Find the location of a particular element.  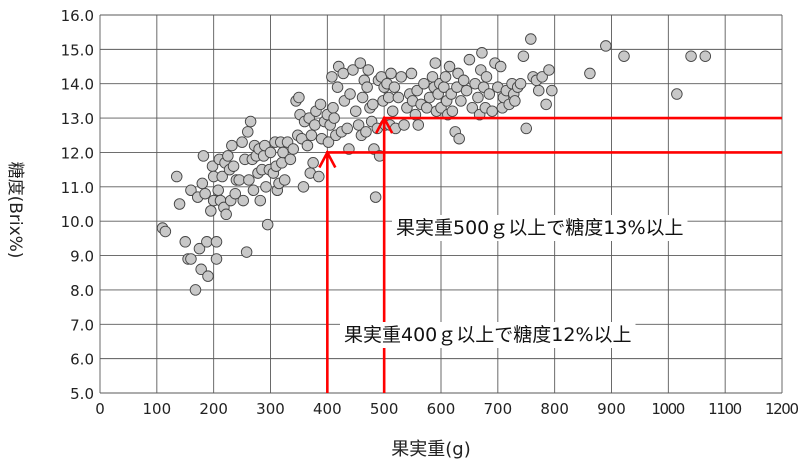

x-tick-label: 200 is located at coordinates (213, 409).